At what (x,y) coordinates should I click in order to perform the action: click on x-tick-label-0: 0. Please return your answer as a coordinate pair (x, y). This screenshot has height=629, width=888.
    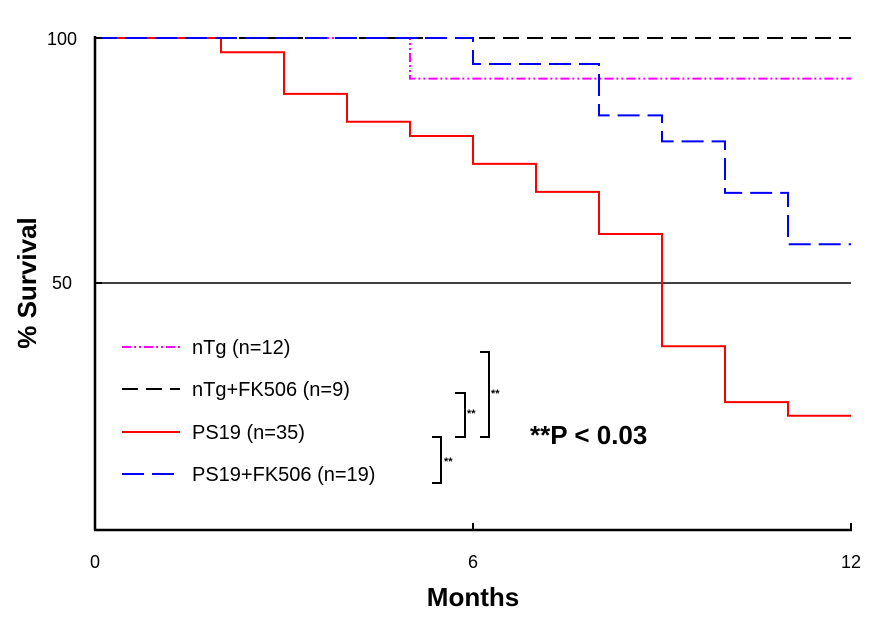
    Looking at the image, I should click on (95, 562).